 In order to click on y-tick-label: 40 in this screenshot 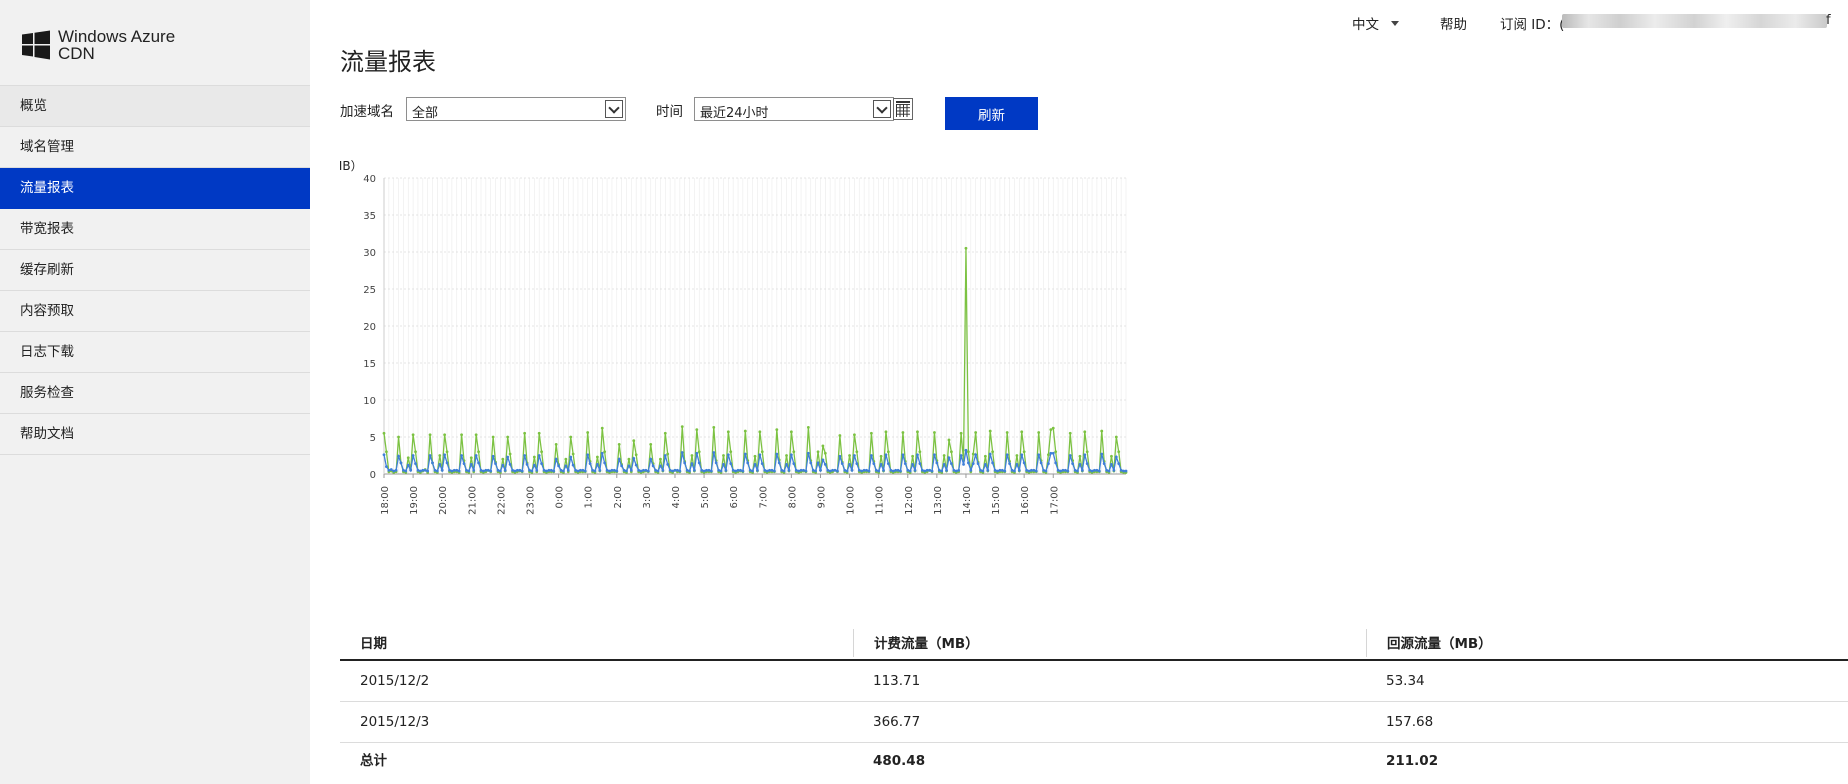, I will do `click(369, 179)`.